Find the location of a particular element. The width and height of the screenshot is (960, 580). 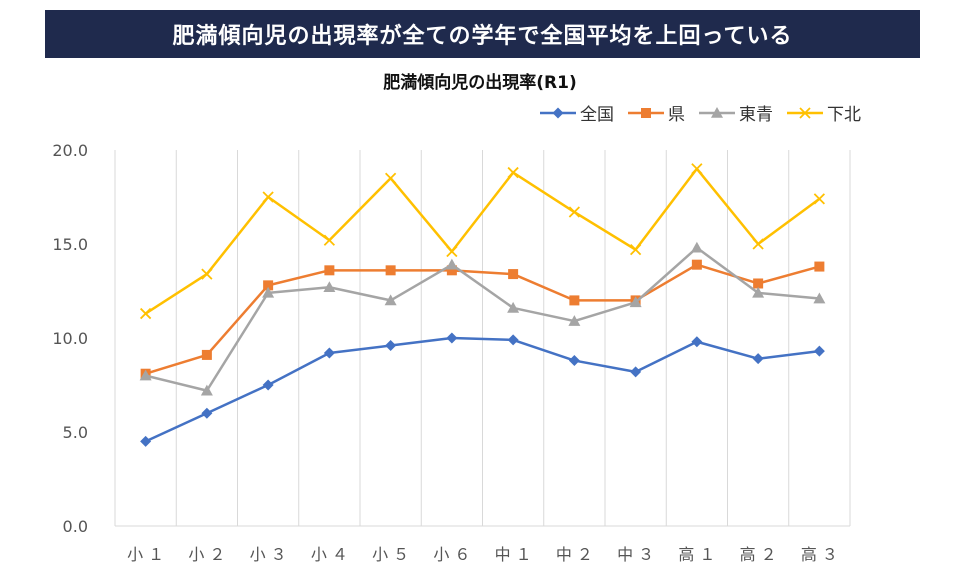

y-tick-label: 20.0 is located at coordinates (70, 150).